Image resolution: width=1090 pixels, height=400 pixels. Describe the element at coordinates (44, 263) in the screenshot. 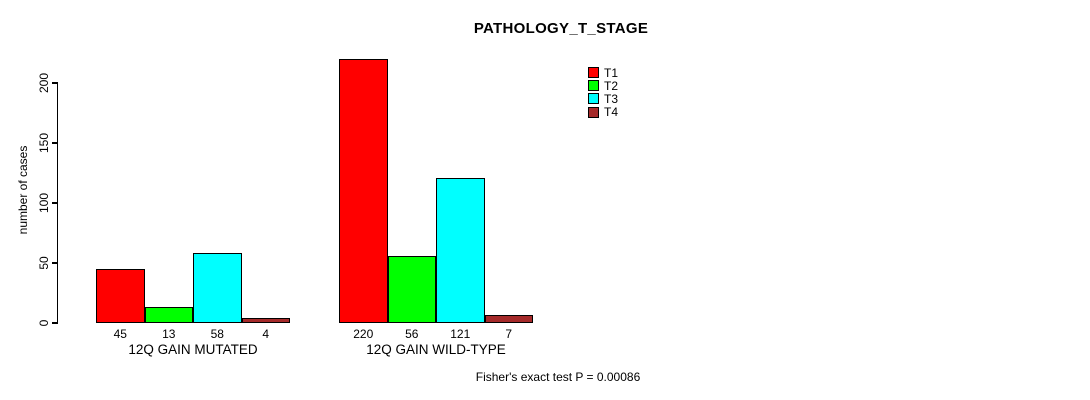

I see `y-tick-label: 50` at that location.